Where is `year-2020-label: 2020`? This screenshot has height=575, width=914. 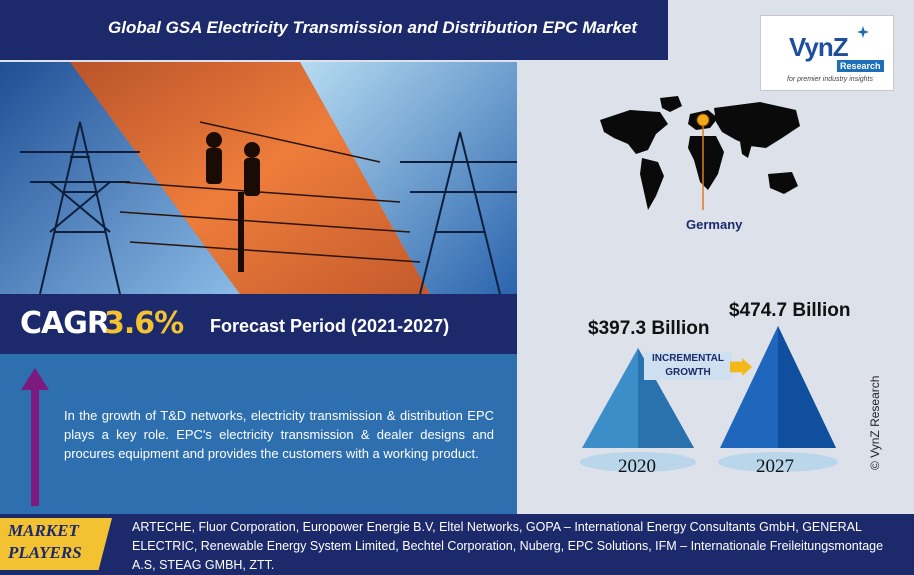
year-2020-label: 2020 is located at coordinates (637, 466).